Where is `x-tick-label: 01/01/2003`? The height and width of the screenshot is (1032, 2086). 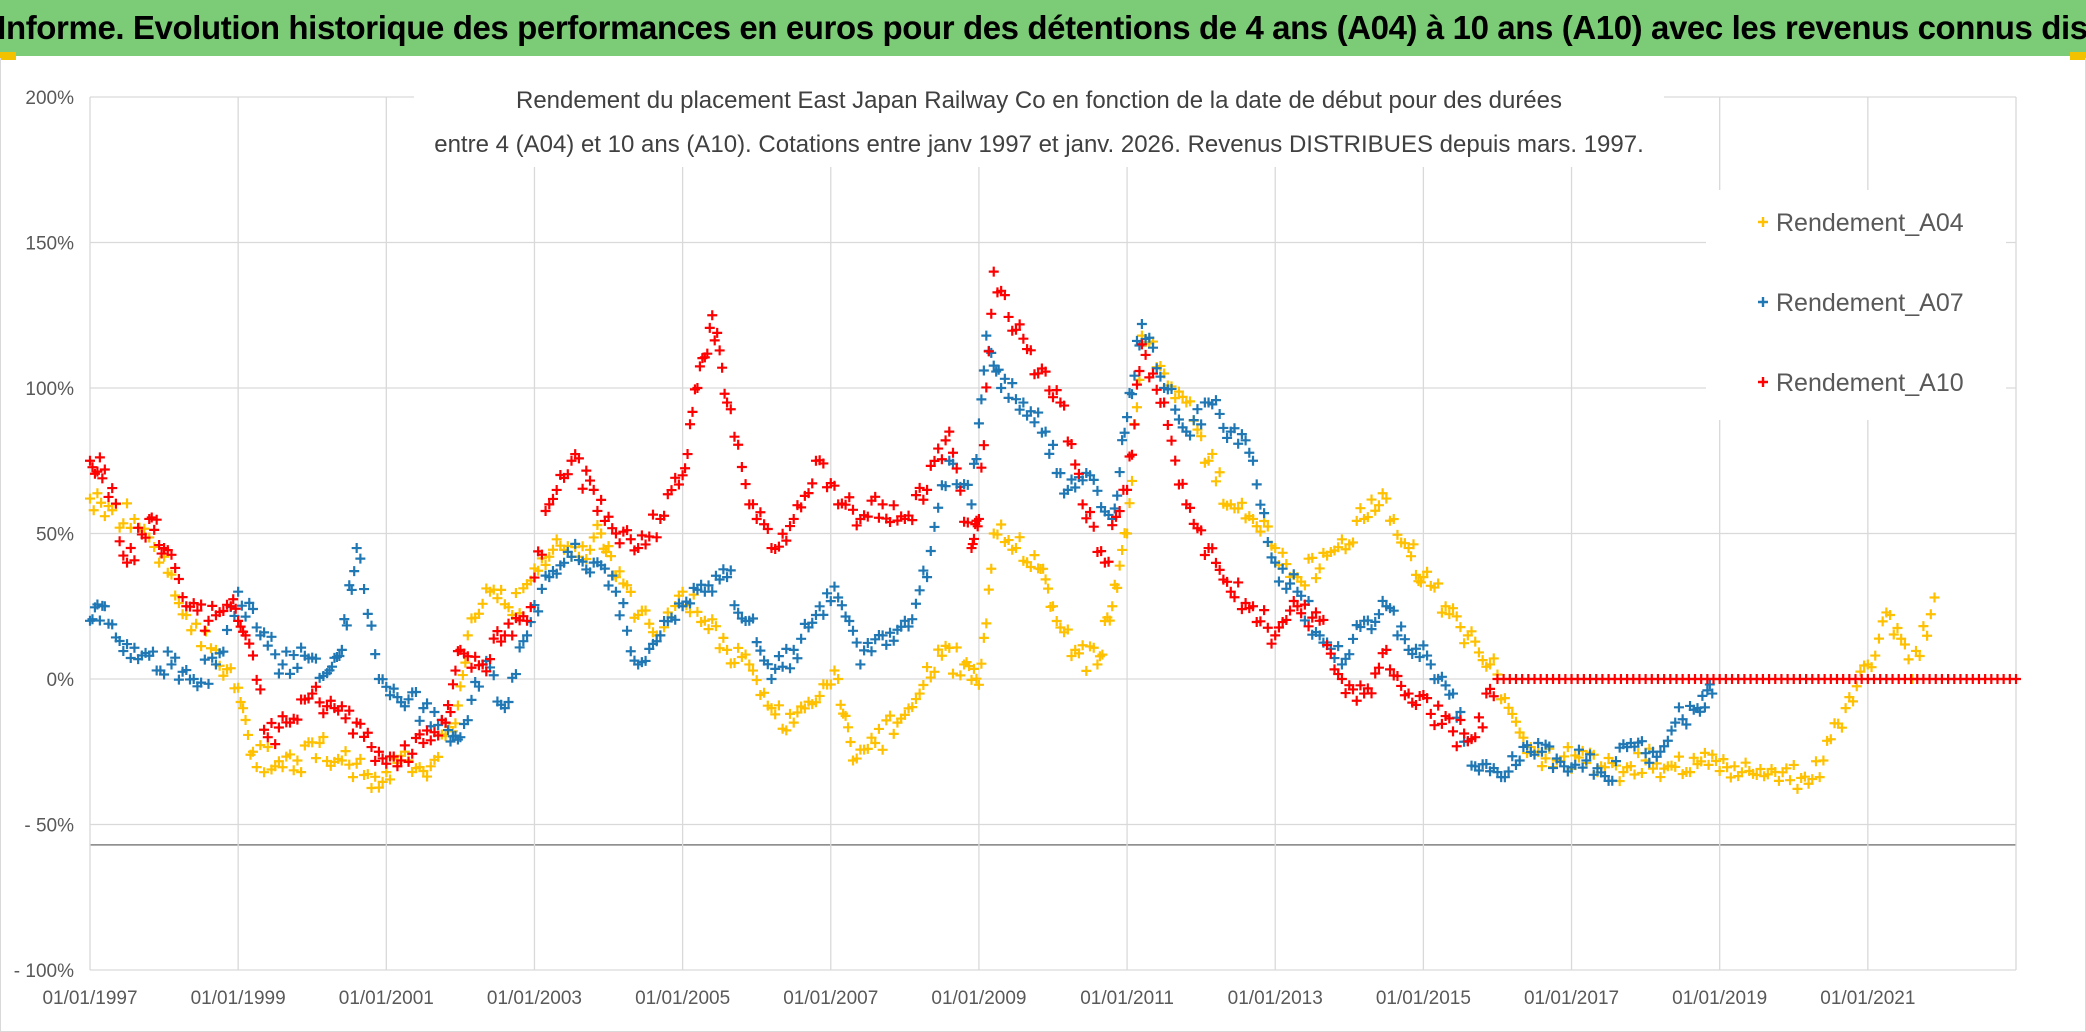
x-tick-label: 01/01/2003 is located at coordinates (534, 998).